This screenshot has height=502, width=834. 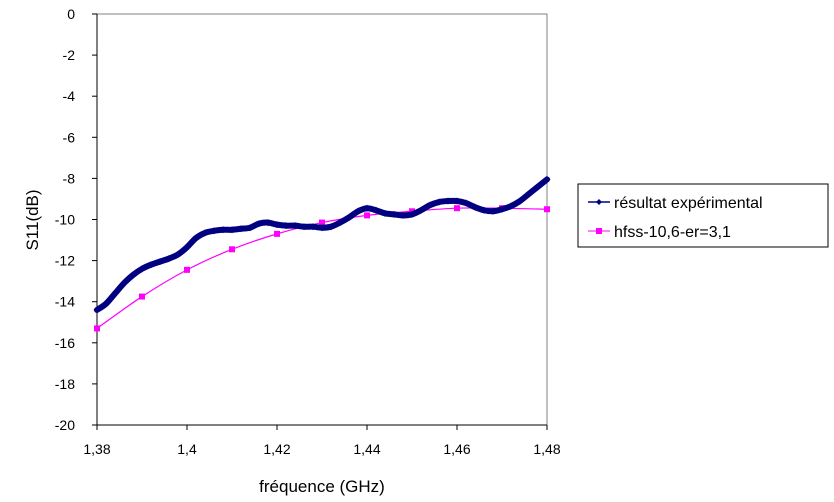 I want to click on legend-label-experimental: résultat expérimental, so click(x=688, y=203).